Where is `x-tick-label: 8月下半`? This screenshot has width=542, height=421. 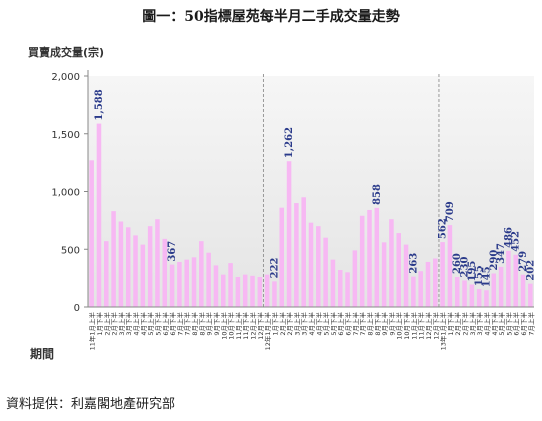
x-tick-label: 8月下半 is located at coordinates (201, 324).